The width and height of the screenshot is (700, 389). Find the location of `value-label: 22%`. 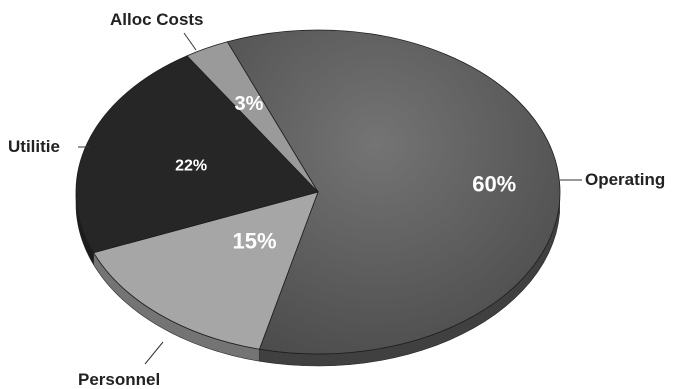

value-label: 22% is located at coordinates (191, 166).